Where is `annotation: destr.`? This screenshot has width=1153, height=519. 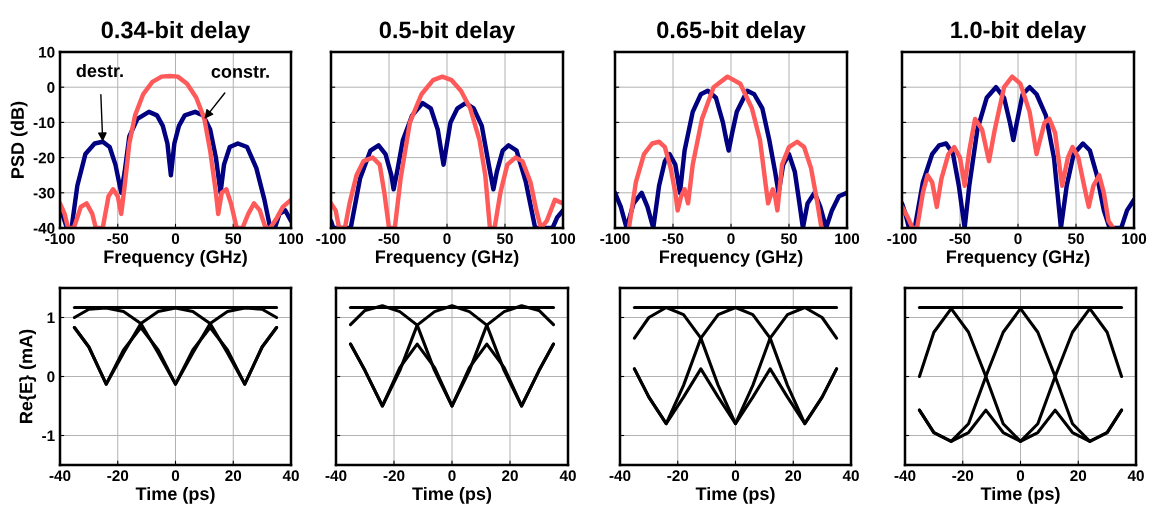
annotation: destr. is located at coordinates (99, 70).